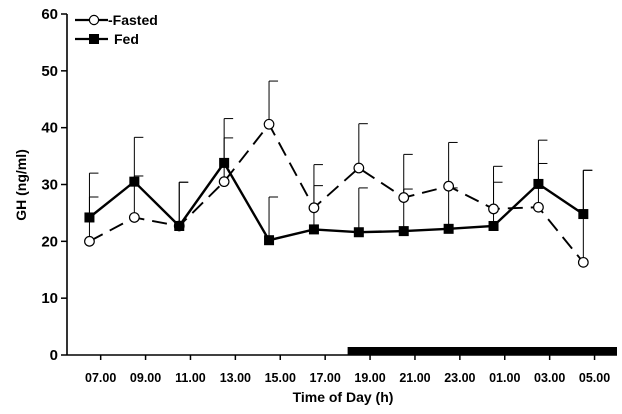 This screenshot has height=414, width=622. I want to click on x-tick-label: 15.00, so click(280, 378).